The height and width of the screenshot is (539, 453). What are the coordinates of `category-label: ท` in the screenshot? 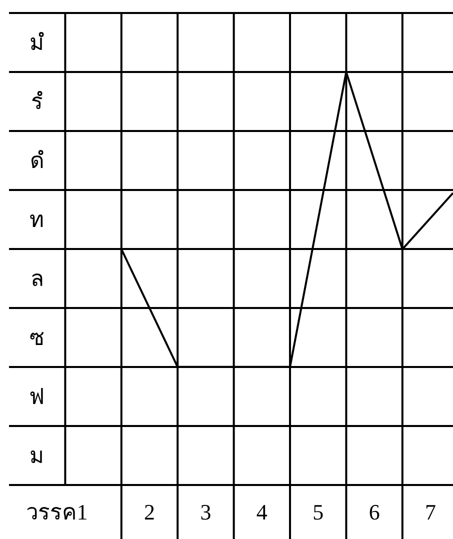 It's located at (37, 219).